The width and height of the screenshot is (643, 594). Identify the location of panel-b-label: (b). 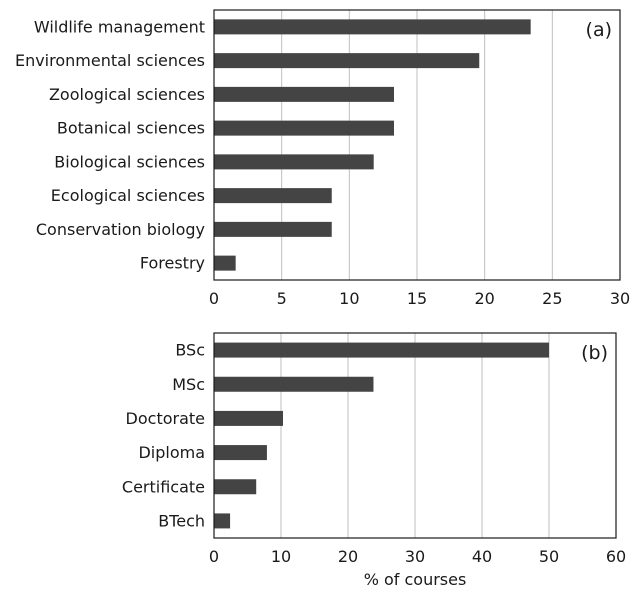
(594, 353).